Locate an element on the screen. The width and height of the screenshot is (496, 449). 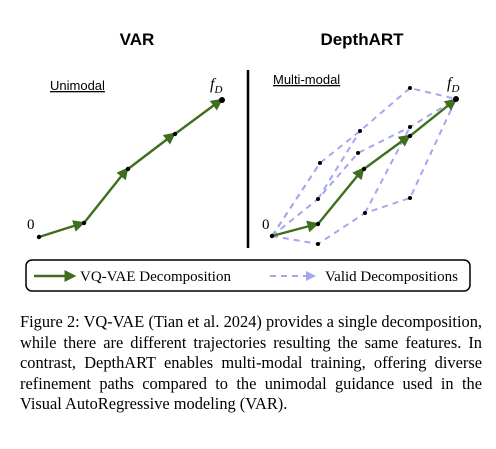
depthart-origin-label: 0 is located at coordinates (266, 225).